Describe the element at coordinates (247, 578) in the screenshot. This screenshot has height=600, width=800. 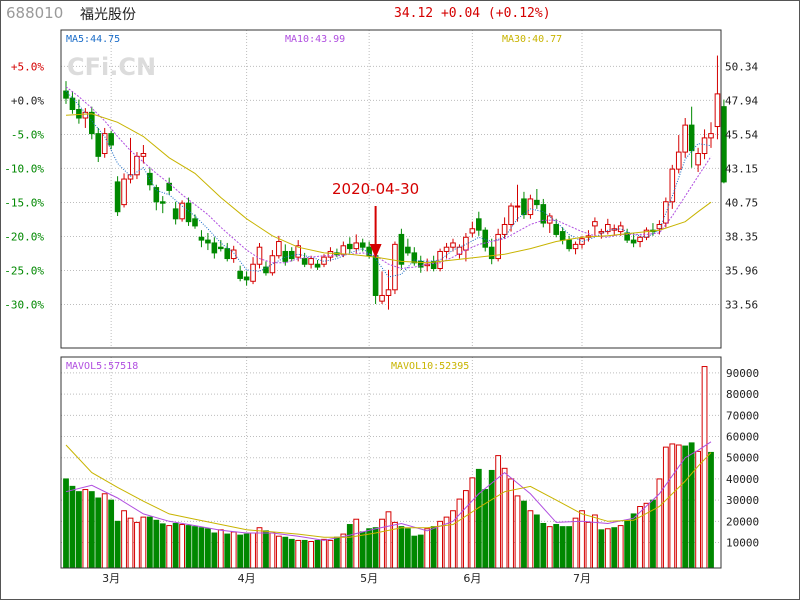
I see `month-label: 4月` at that location.